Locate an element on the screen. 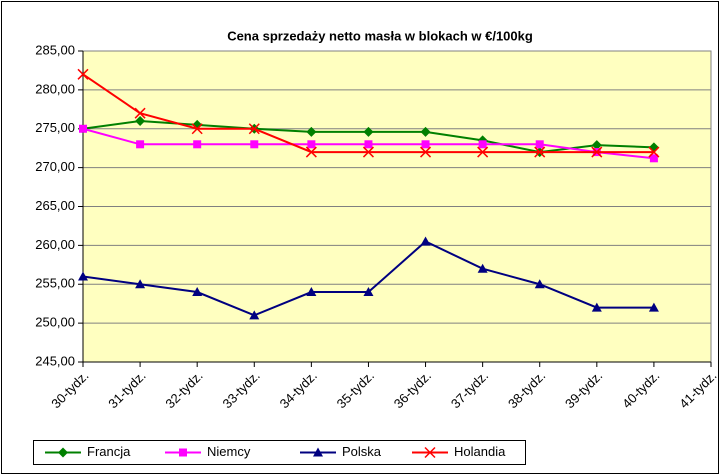  legend: Francja Niemcy Polska Holandia is located at coordinates (279, 452).